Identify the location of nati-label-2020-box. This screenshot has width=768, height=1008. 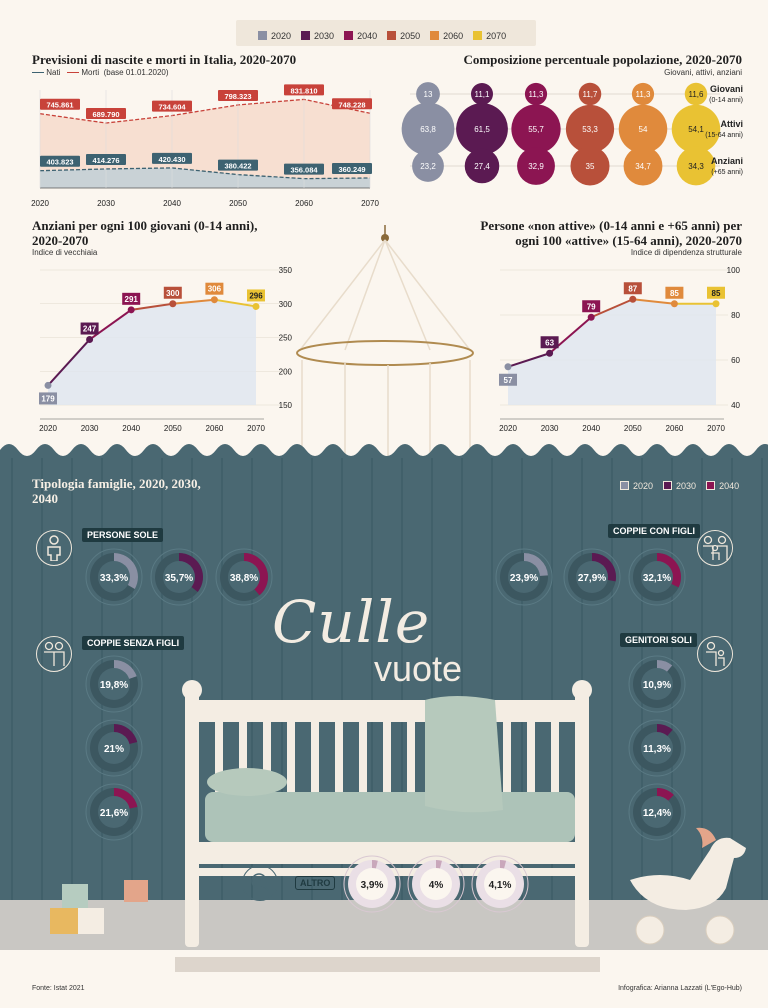
(60, 161).